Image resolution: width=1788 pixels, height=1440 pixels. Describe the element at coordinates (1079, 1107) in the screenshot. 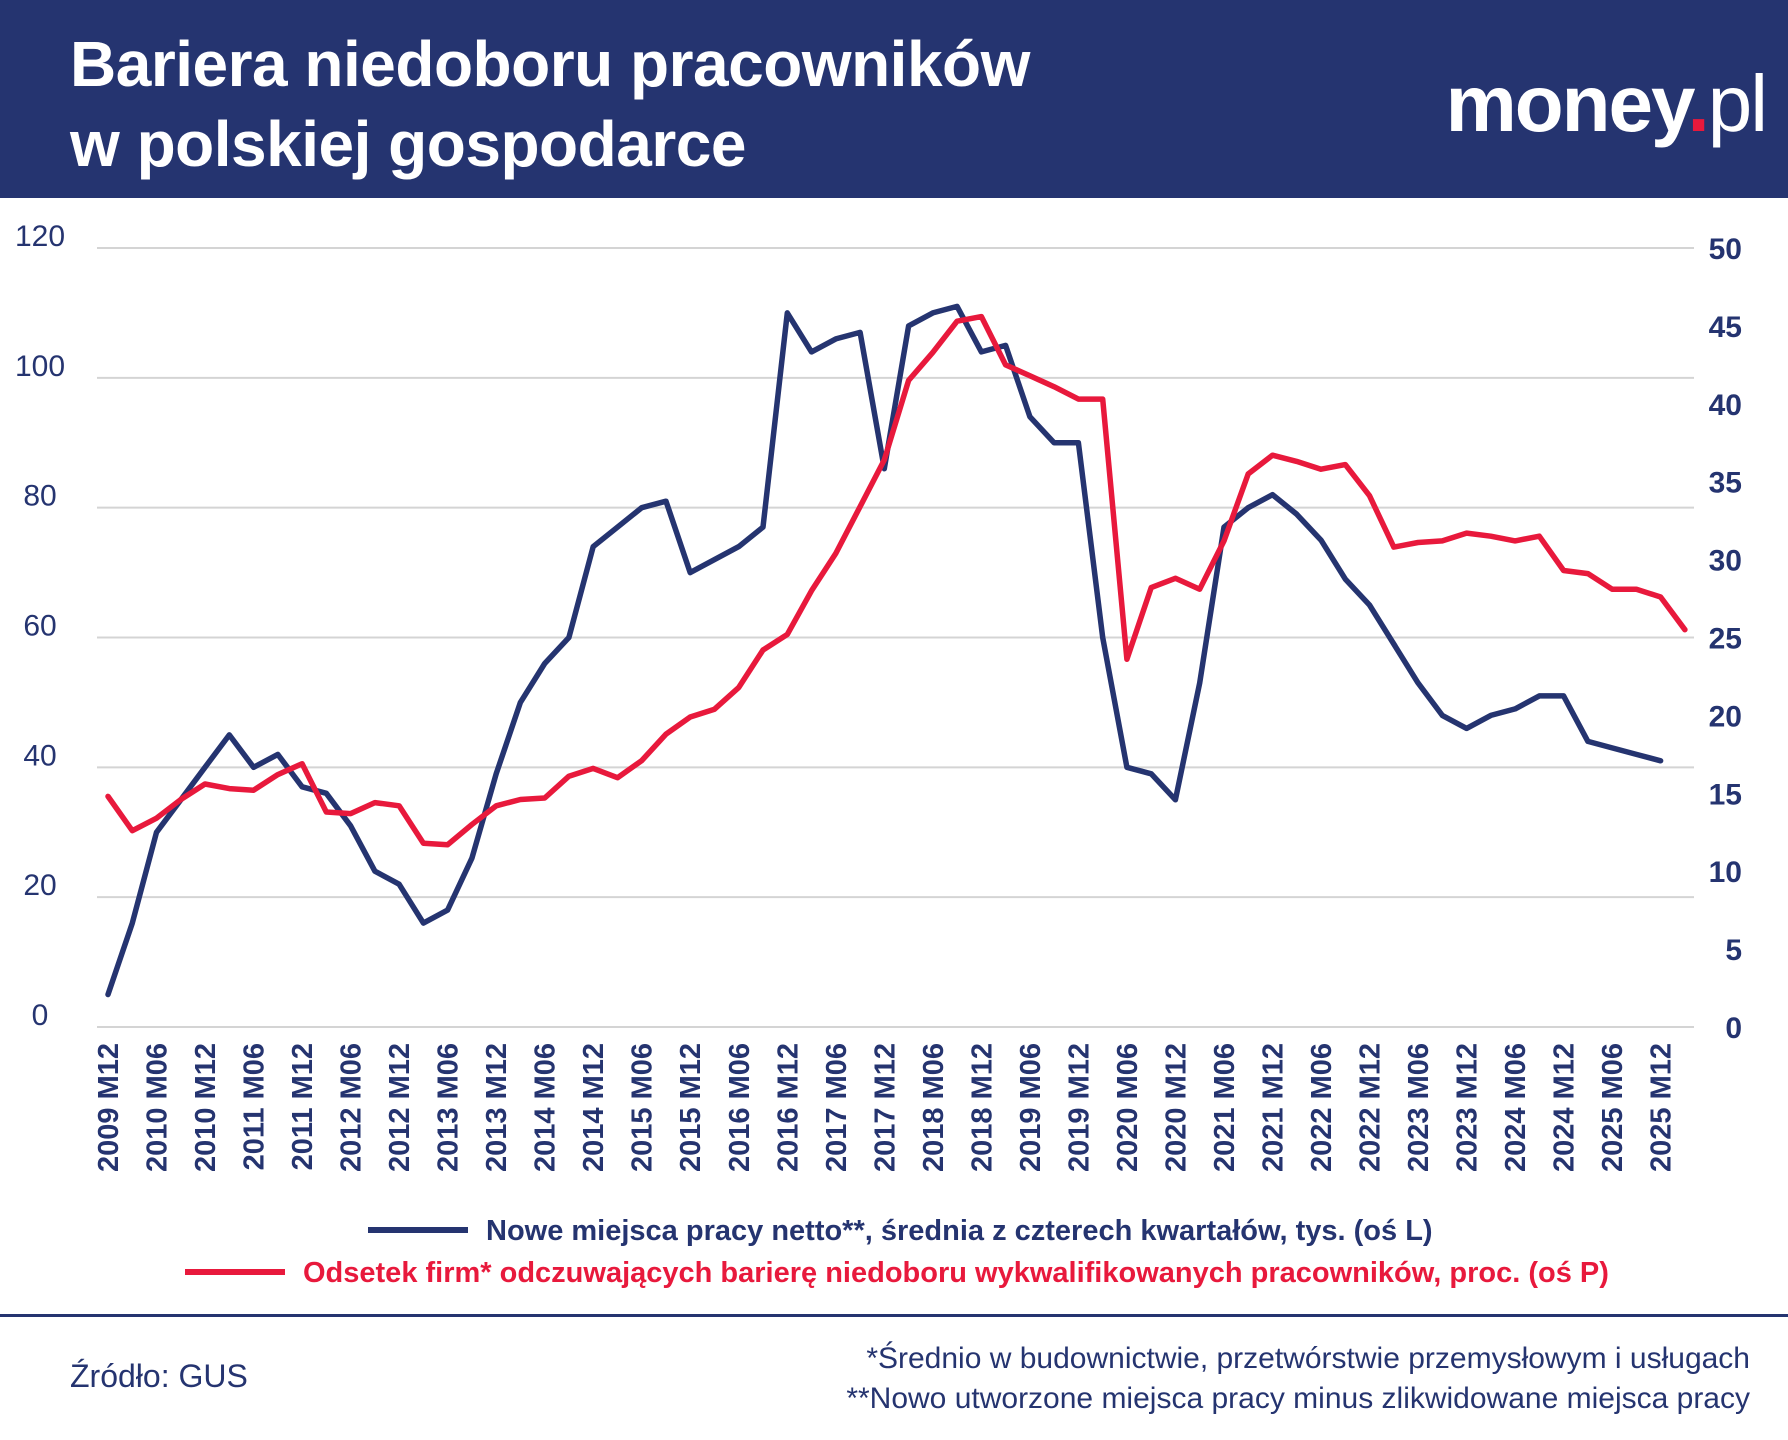

I see `x-tick-label: 2019 M12` at that location.